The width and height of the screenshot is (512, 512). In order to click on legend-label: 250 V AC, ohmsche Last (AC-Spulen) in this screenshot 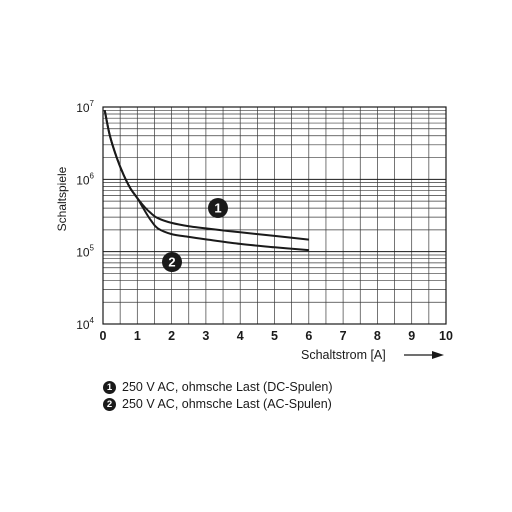, I will do `click(227, 404)`.